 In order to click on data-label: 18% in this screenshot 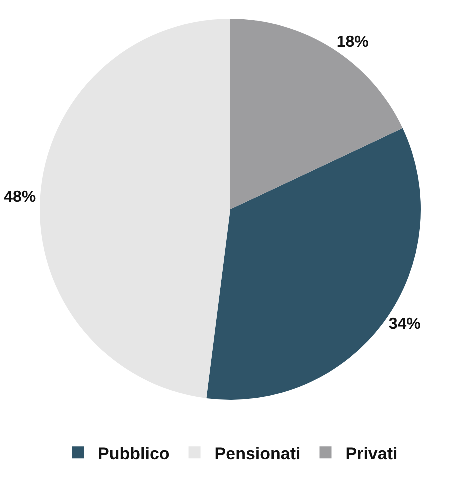, I will do `click(352, 43)`.